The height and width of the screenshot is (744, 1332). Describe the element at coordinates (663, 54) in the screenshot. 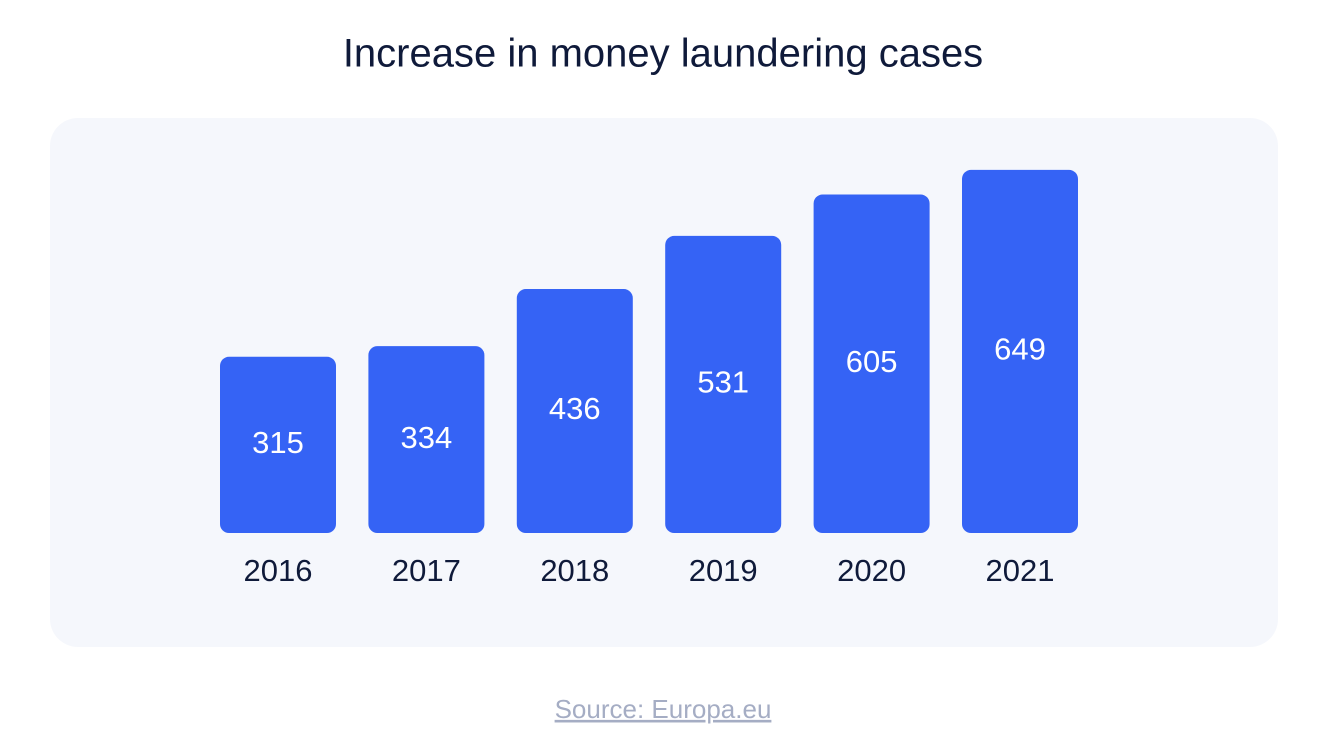

I see `chart-title: Increase in money laundering cases` at that location.